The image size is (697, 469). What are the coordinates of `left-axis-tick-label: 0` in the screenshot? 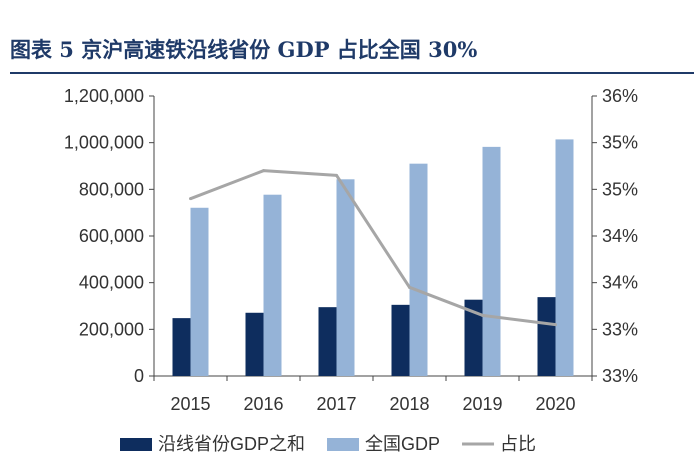 It's located at (139, 376).